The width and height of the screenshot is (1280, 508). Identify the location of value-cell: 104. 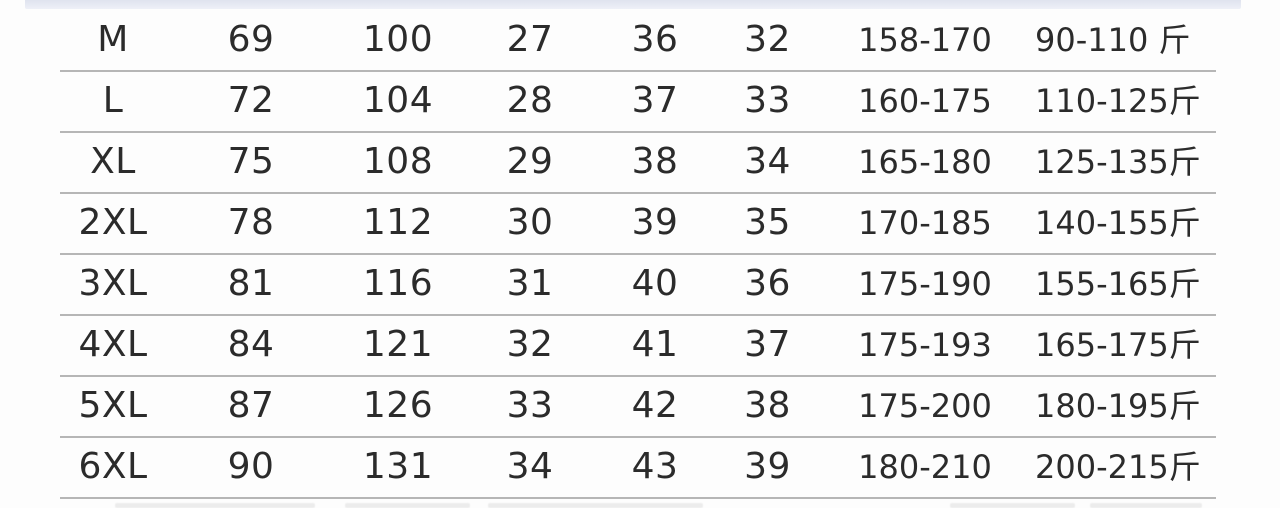
(398, 100).